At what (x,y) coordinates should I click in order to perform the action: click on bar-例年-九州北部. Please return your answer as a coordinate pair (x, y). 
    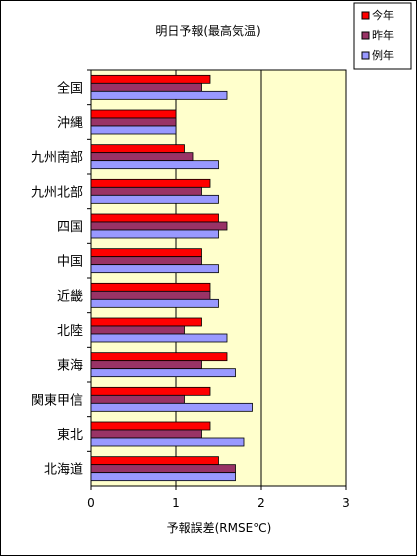
    Looking at the image, I should click on (154, 199).